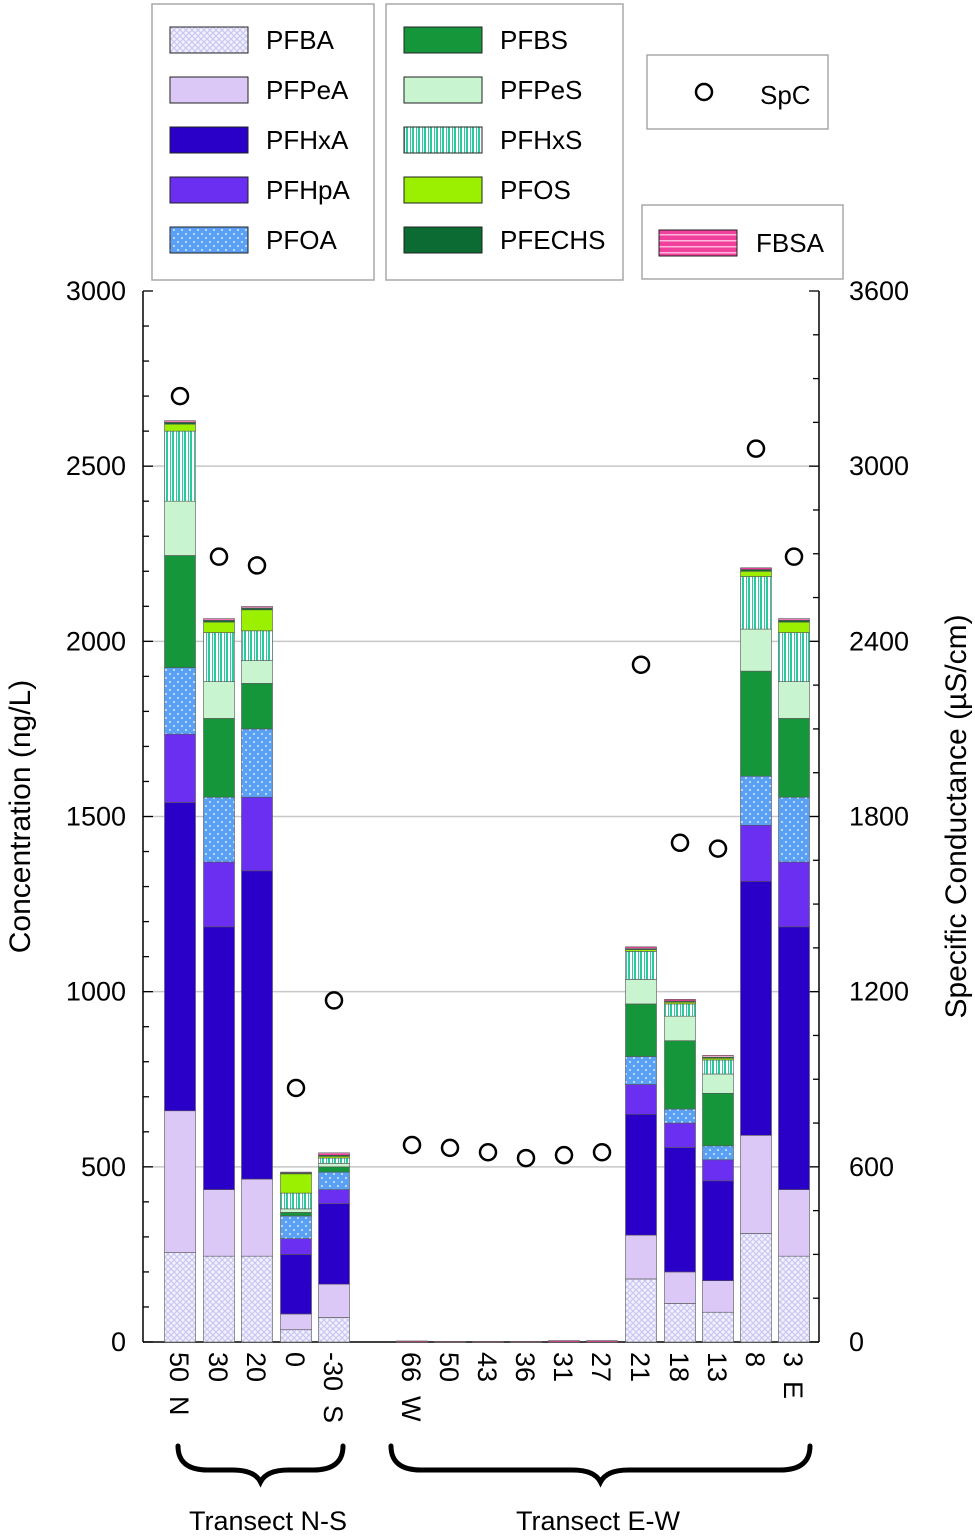 This screenshot has width=975, height=1540. What do you see at coordinates (793, 1375) in the screenshot?
I see `x-tick-label: 3E` at bounding box center [793, 1375].